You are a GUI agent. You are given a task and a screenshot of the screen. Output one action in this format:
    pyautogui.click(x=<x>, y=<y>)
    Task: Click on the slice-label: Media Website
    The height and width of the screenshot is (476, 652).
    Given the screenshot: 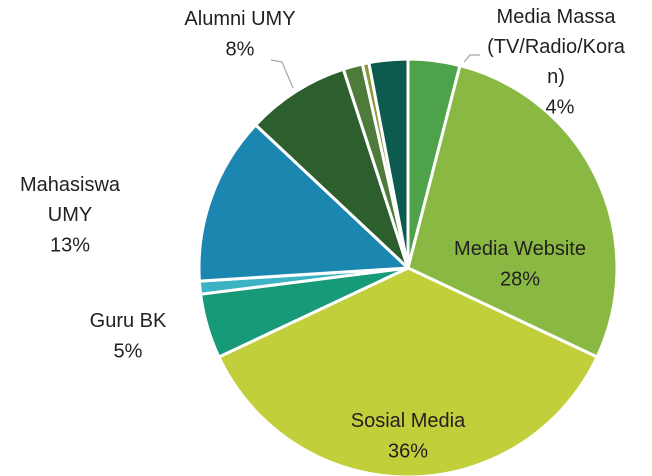 What is the action you would take?
    pyautogui.click(x=520, y=249)
    